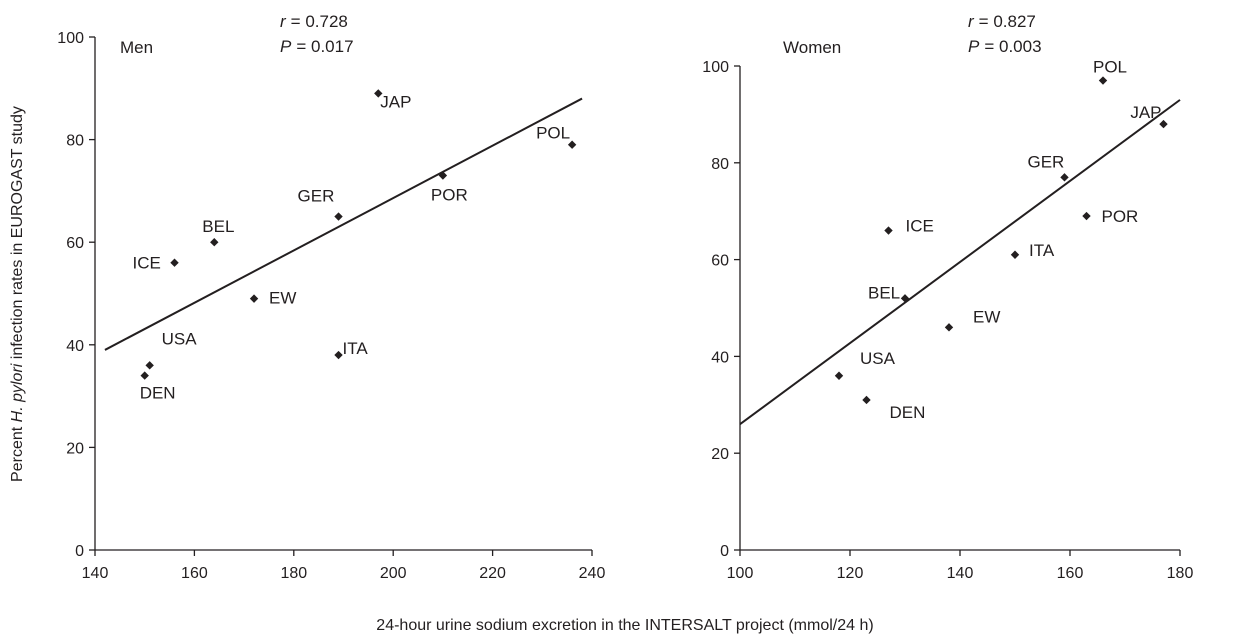  Describe the element at coordinates (136, 47) in the screenshot. I see `panel-group-label: Men` at that location.